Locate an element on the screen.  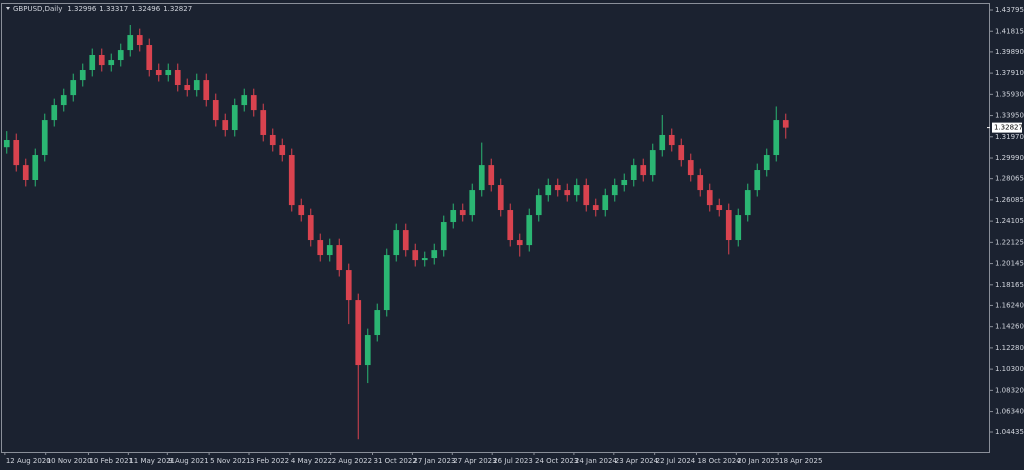
title-value: 1.33317 is located at coordinates (113, 9).